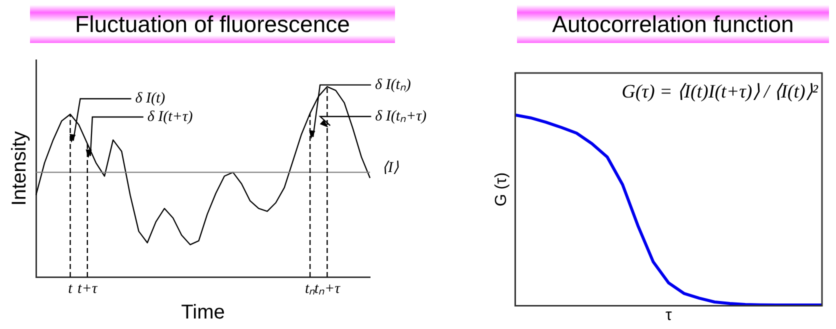 The width and height of the screenshot is (836, 329). What do you see at coordinates (310, 288) in the screenshot?
I see `x-tick-label: tₙ` at bounding box center [310, 288].